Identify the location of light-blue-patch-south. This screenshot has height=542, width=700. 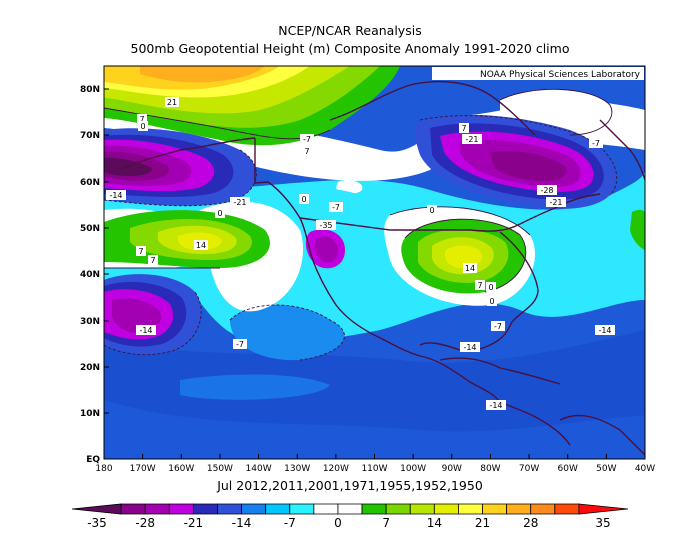
(255, 387).